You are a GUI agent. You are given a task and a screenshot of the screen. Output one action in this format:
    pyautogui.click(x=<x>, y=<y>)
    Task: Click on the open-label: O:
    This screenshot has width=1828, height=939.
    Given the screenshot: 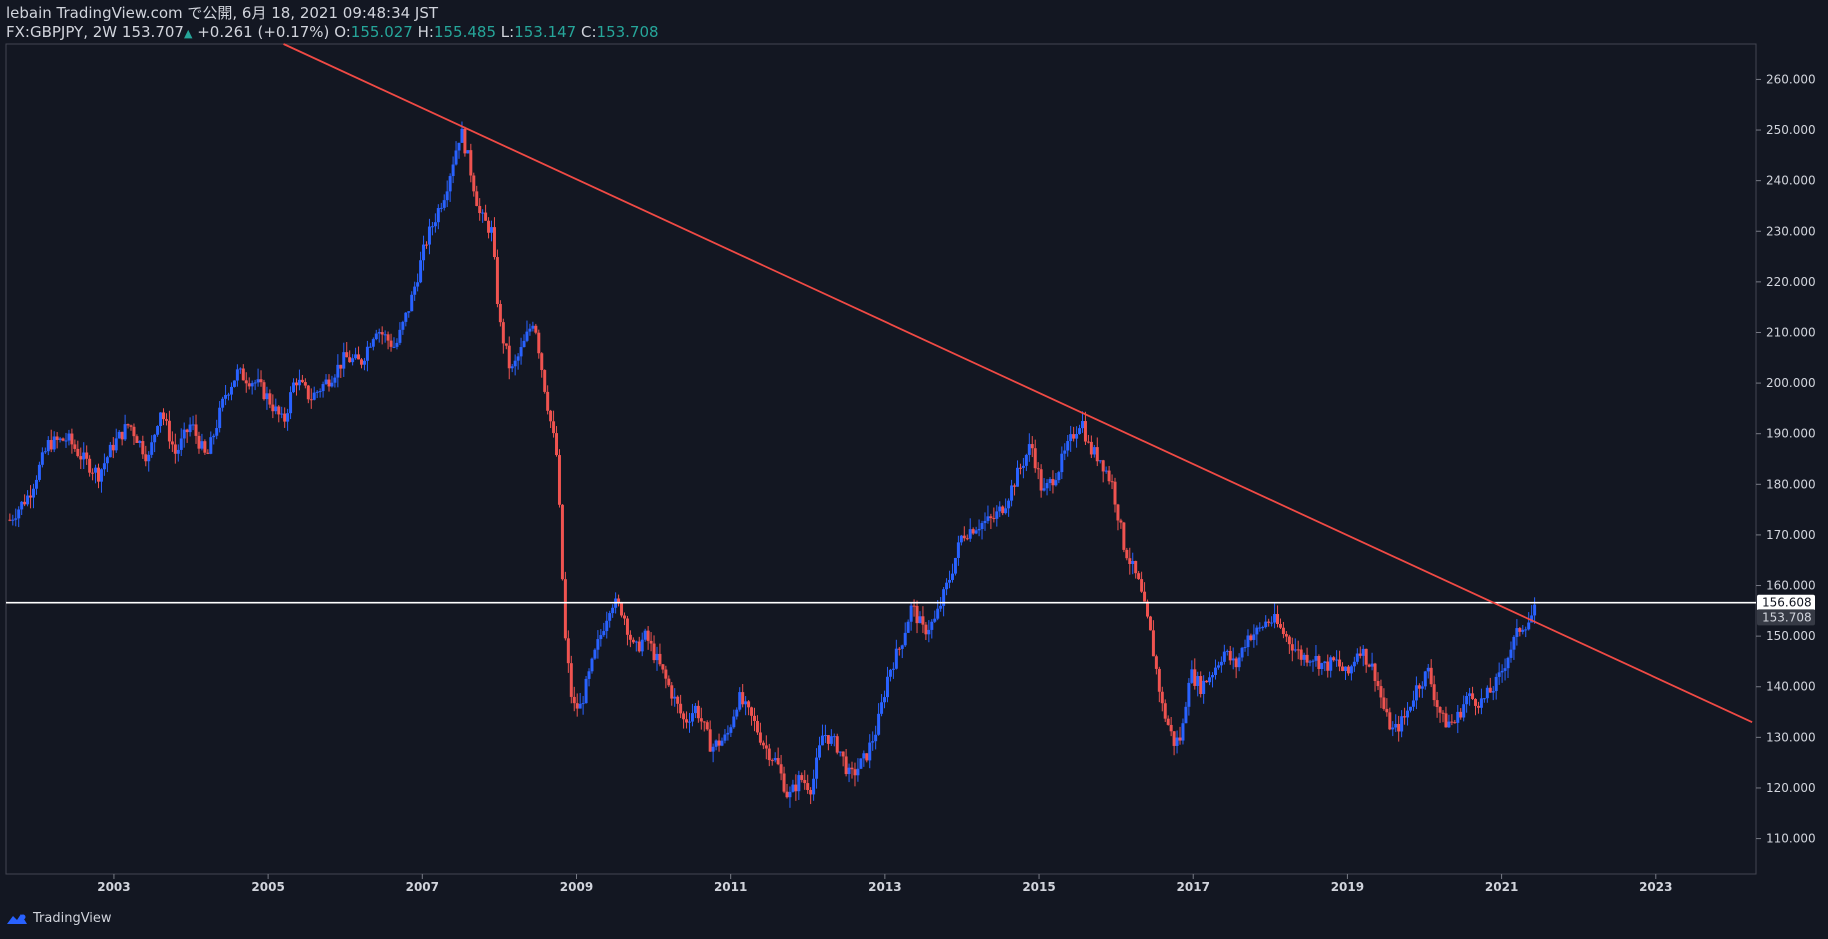 What is the action you would take?
    pyautogui.click(x=342, y=32)
    